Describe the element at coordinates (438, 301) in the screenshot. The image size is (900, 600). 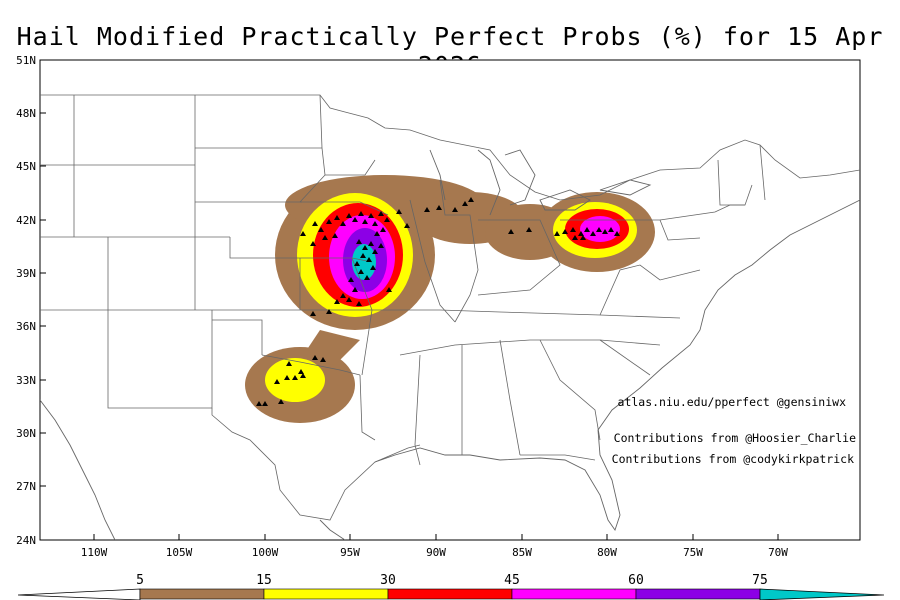
I see `hail-report-markers` at that location.